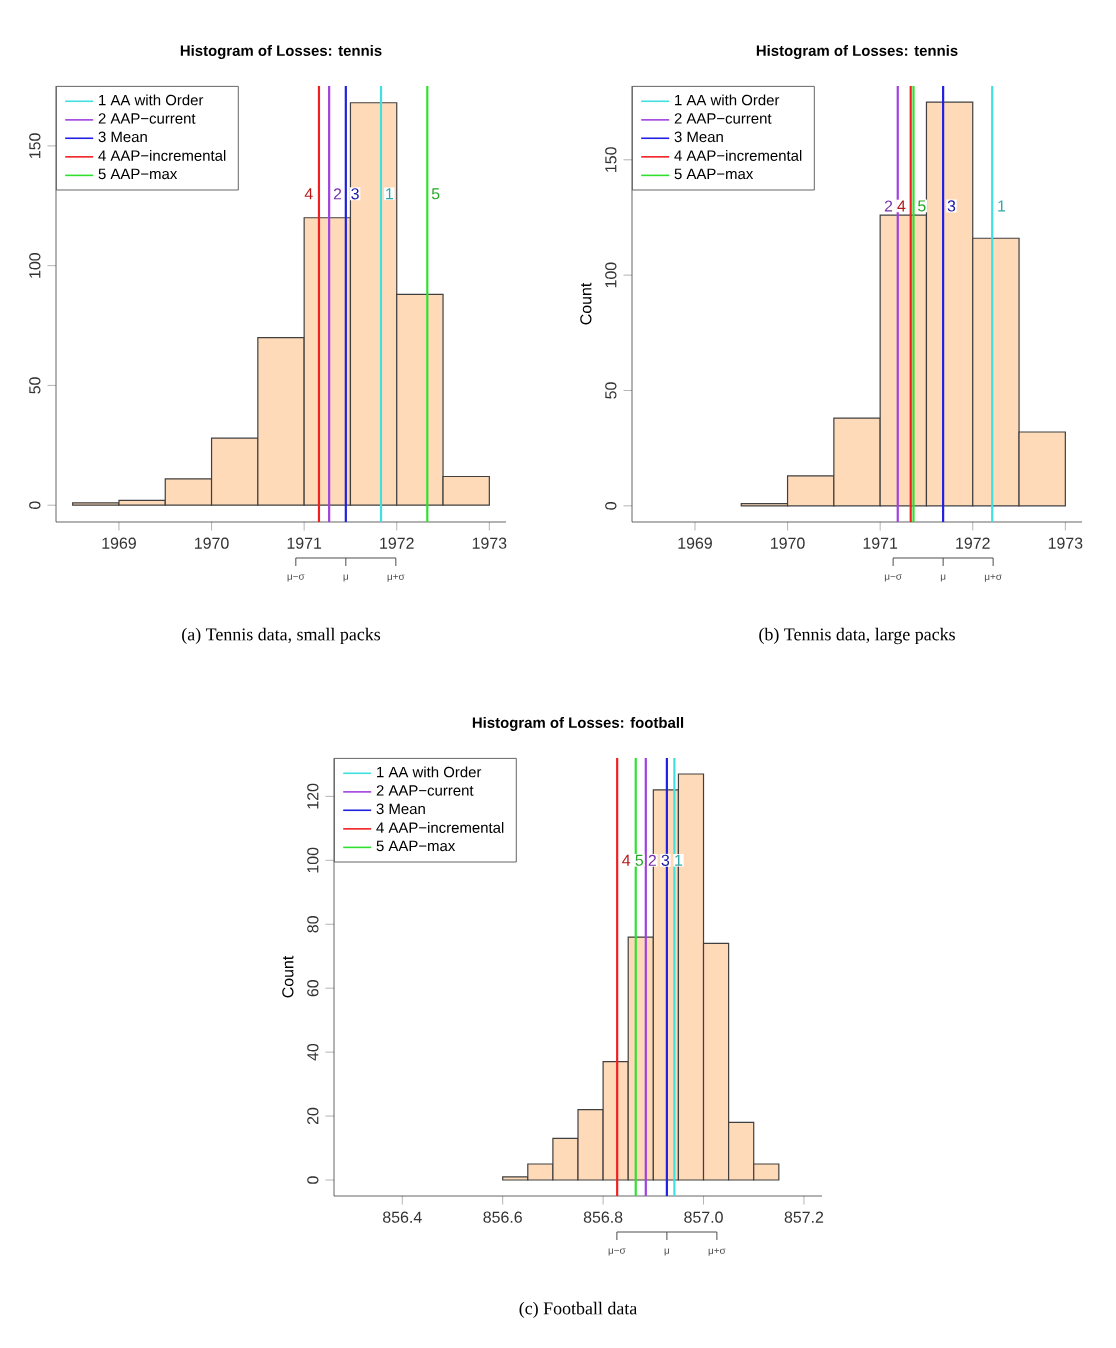  I want to click on text: (b) Tennis data, large packs, so click(857, 636).